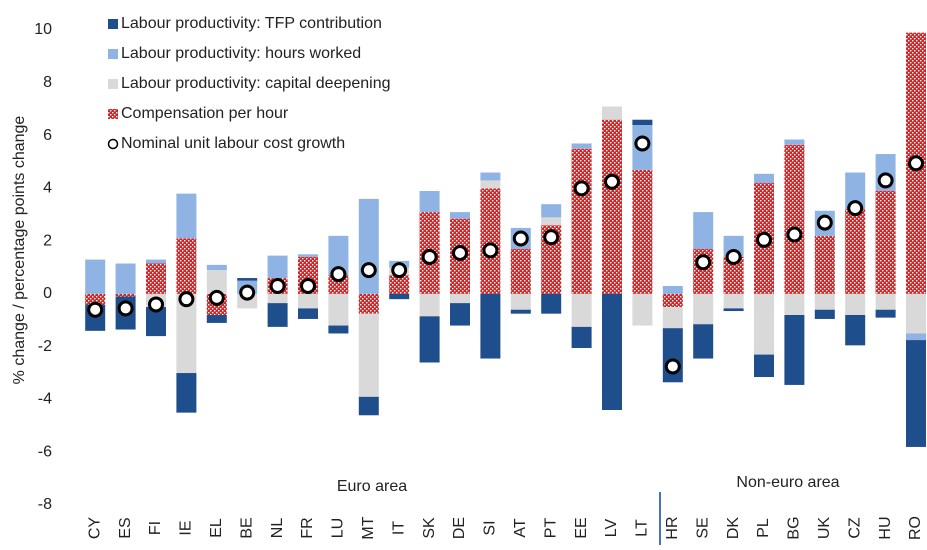 The height and width of the screenshot is (550, 927). I want to click on x-tick-label: SI, so click(490, 527).